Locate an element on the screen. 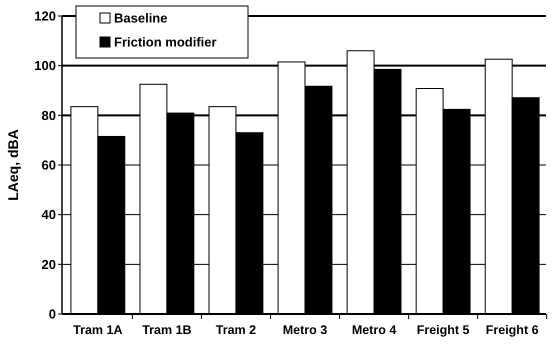  legend-label: Friction modifier is located at coordinates (165, 42).